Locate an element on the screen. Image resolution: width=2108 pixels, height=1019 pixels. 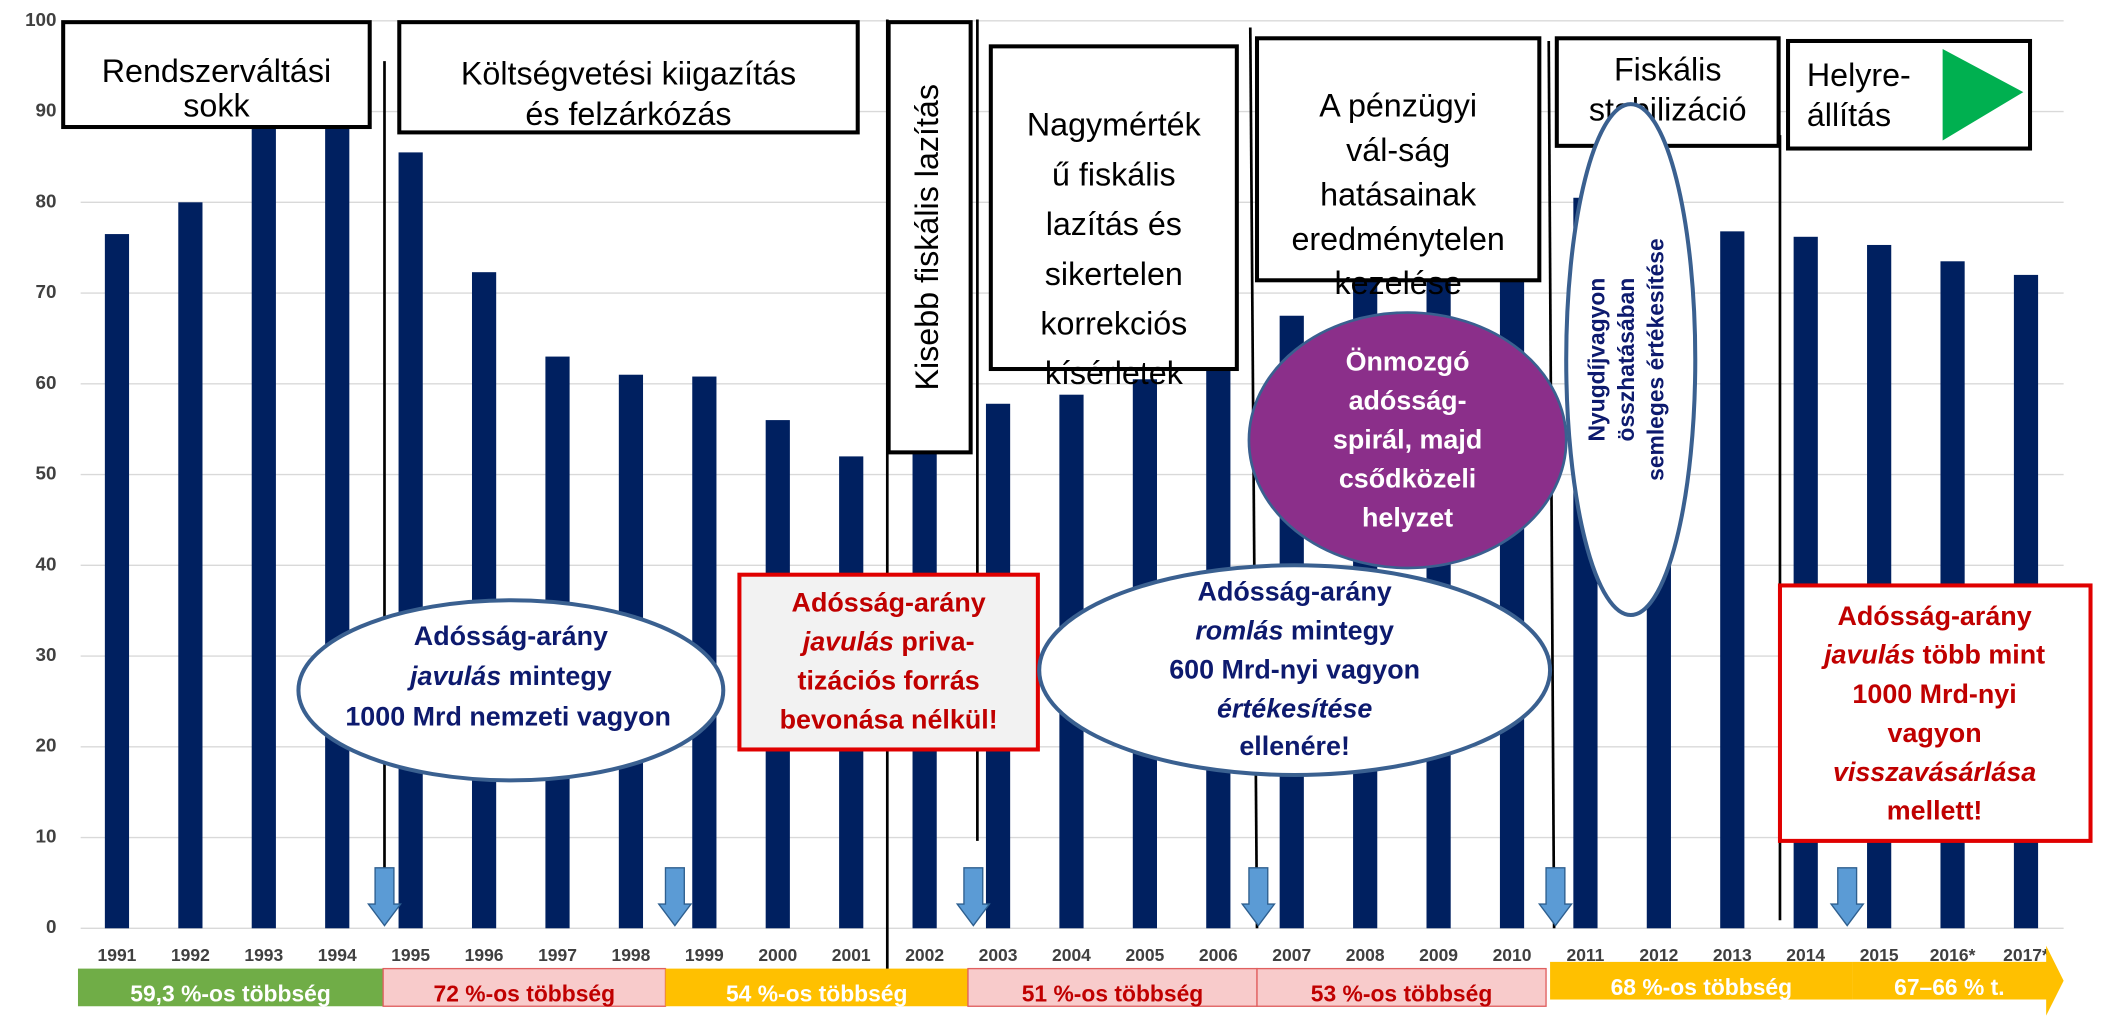
y-tick-label: 90 is located at coordinates (46, 110).